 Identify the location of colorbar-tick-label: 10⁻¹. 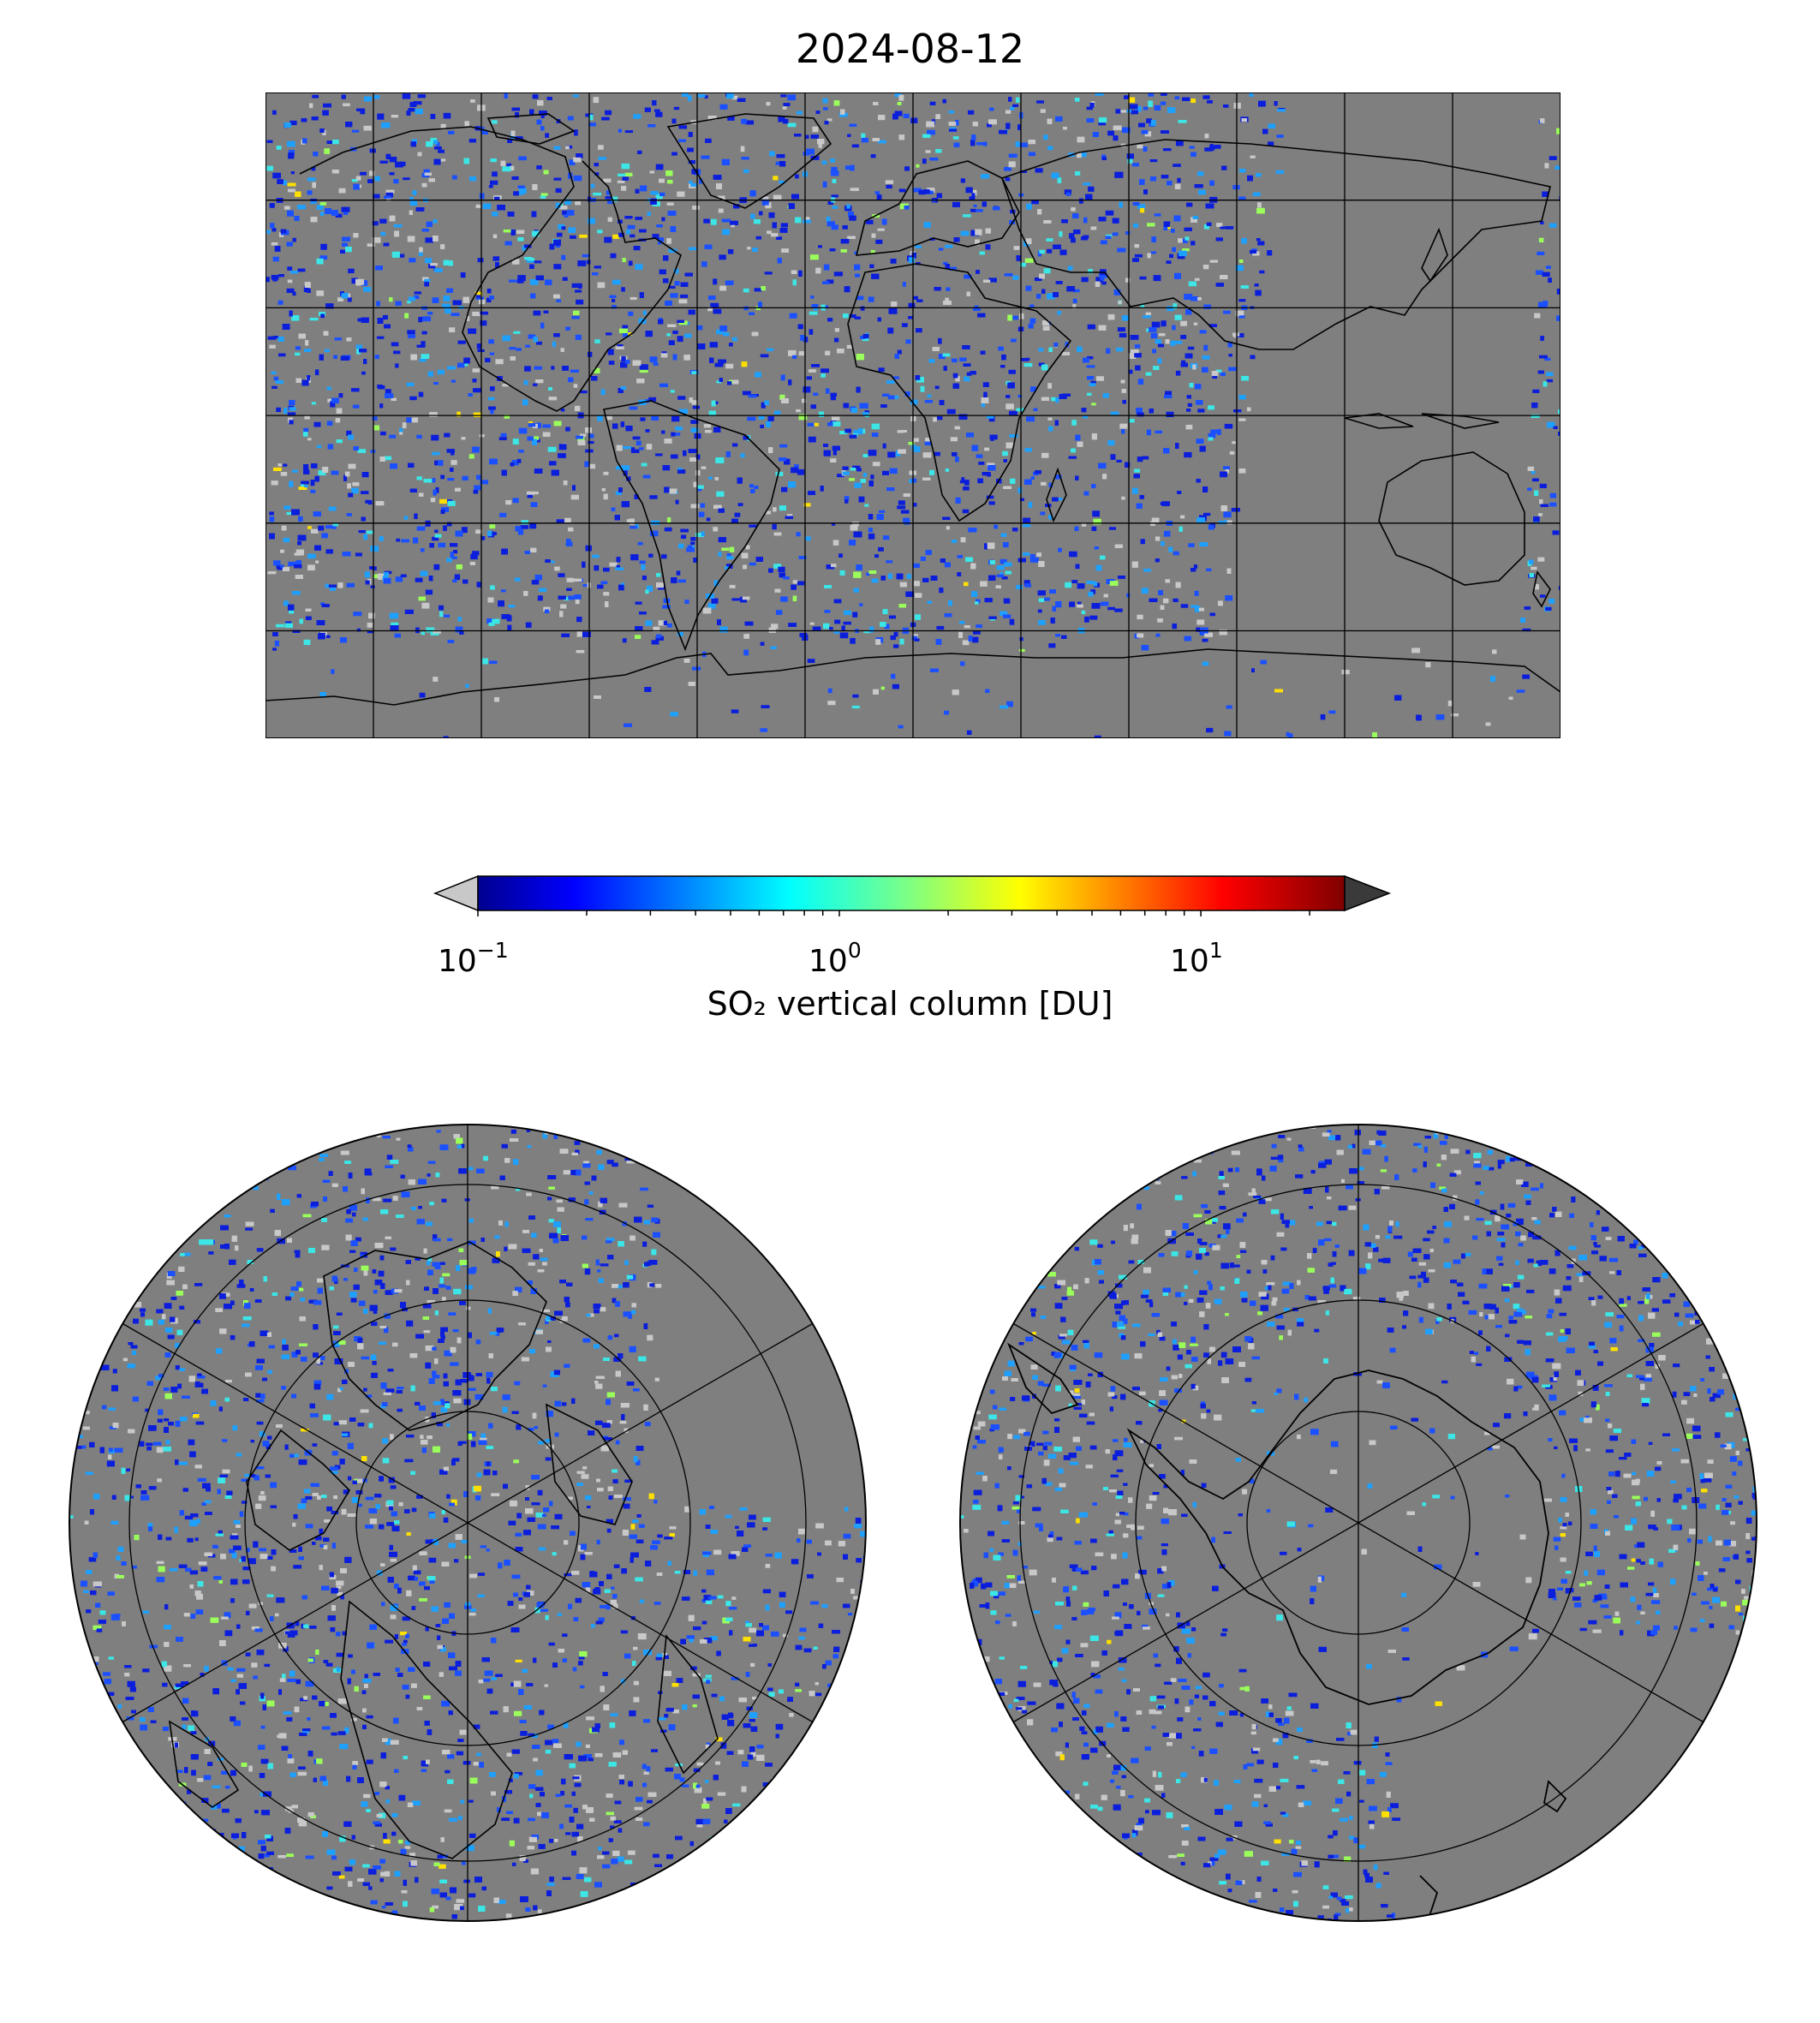
(473, 958).